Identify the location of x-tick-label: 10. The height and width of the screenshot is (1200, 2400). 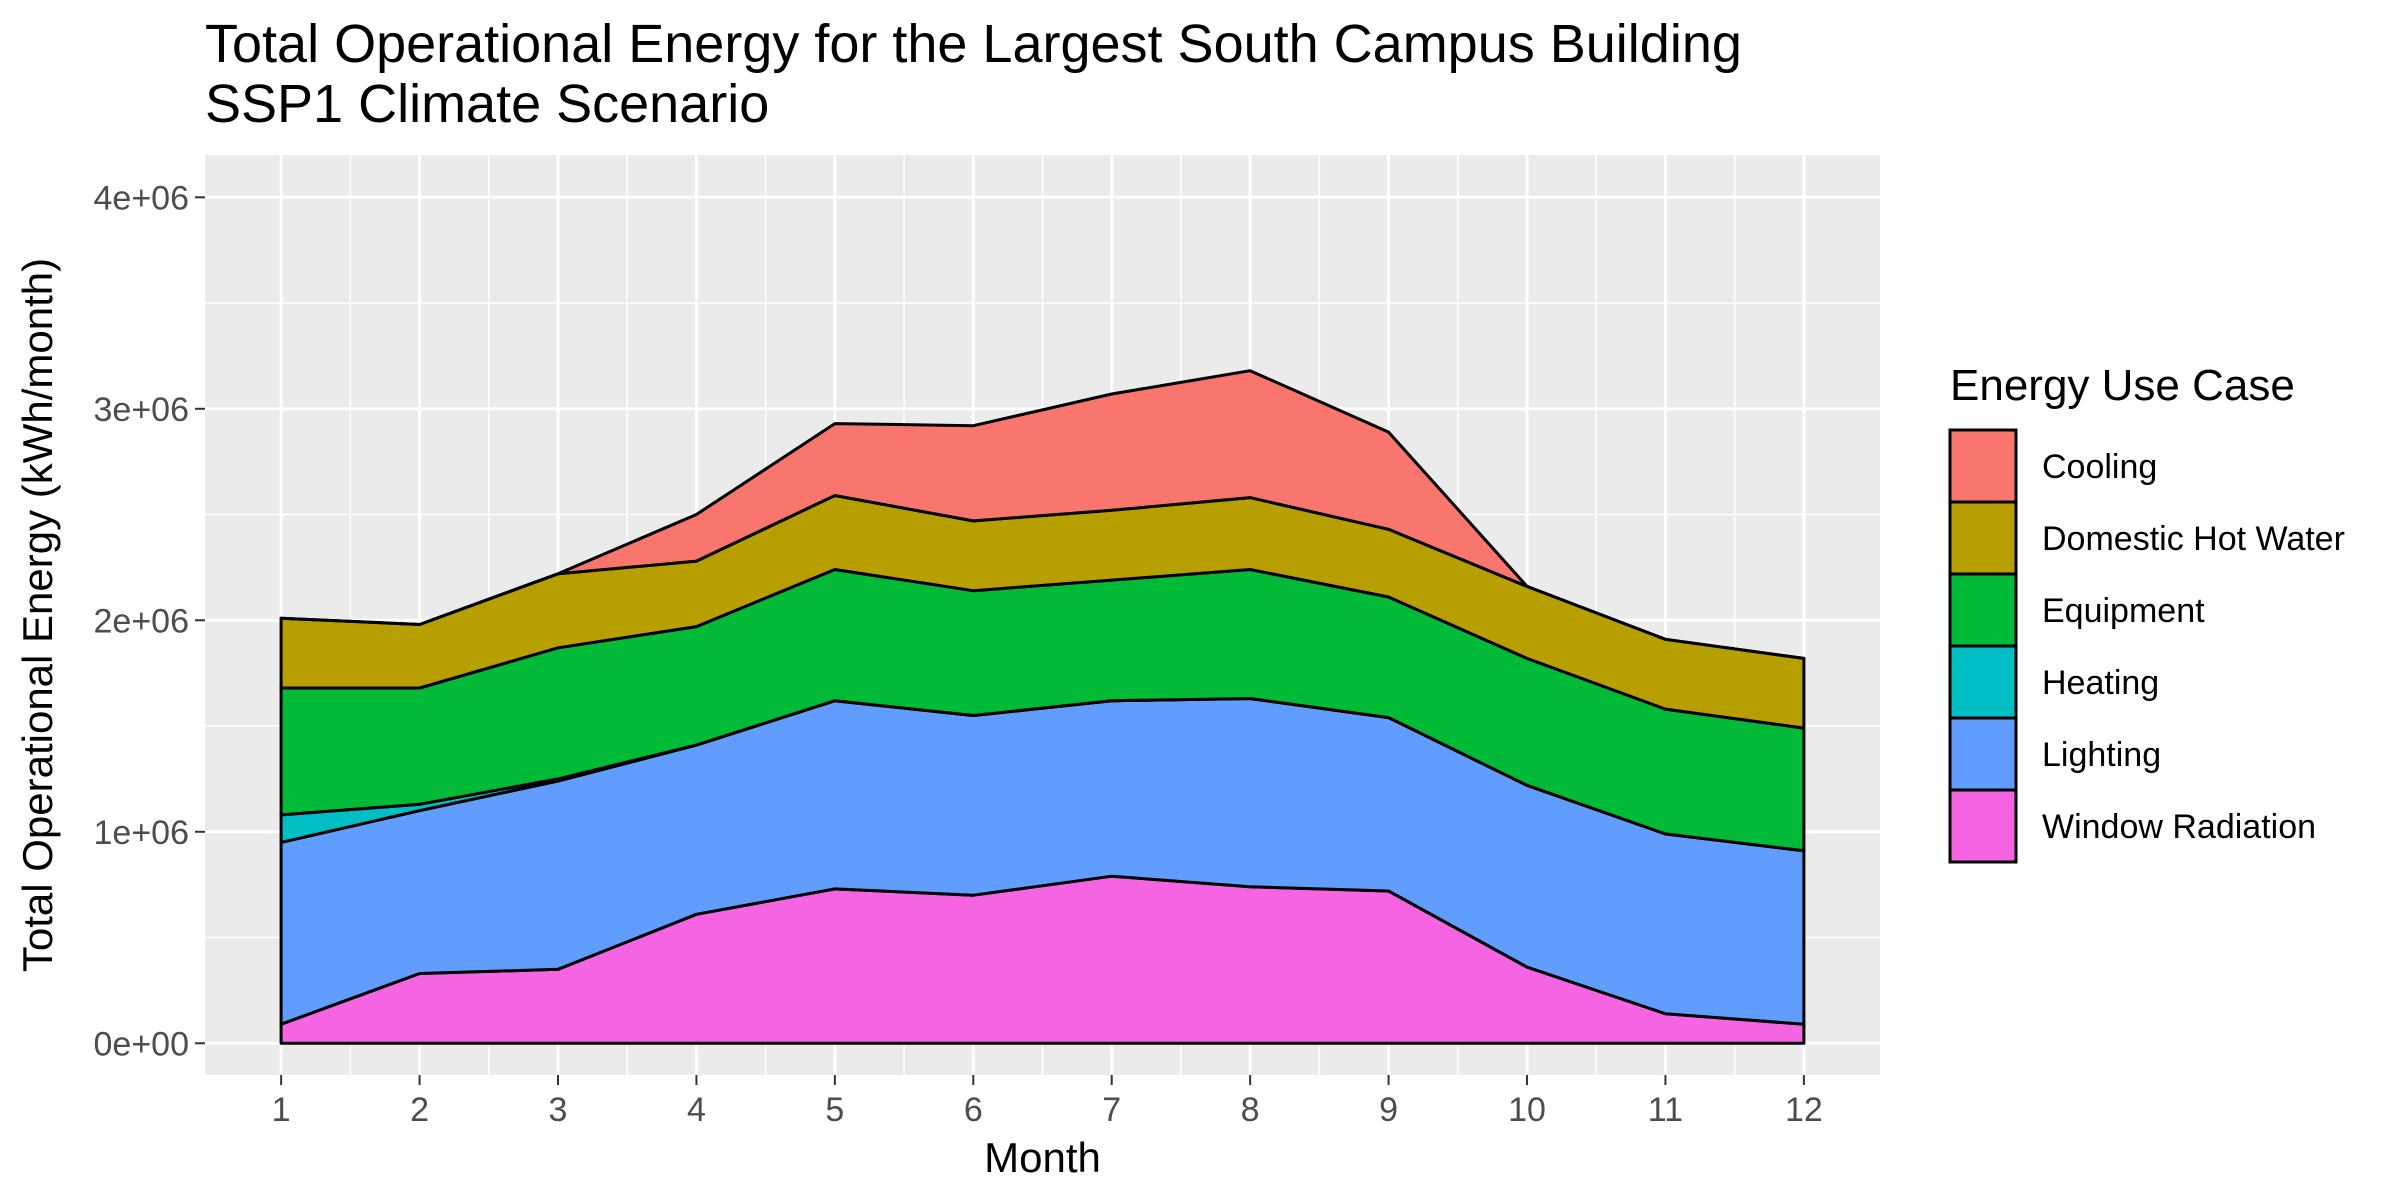
(1527, 1110).